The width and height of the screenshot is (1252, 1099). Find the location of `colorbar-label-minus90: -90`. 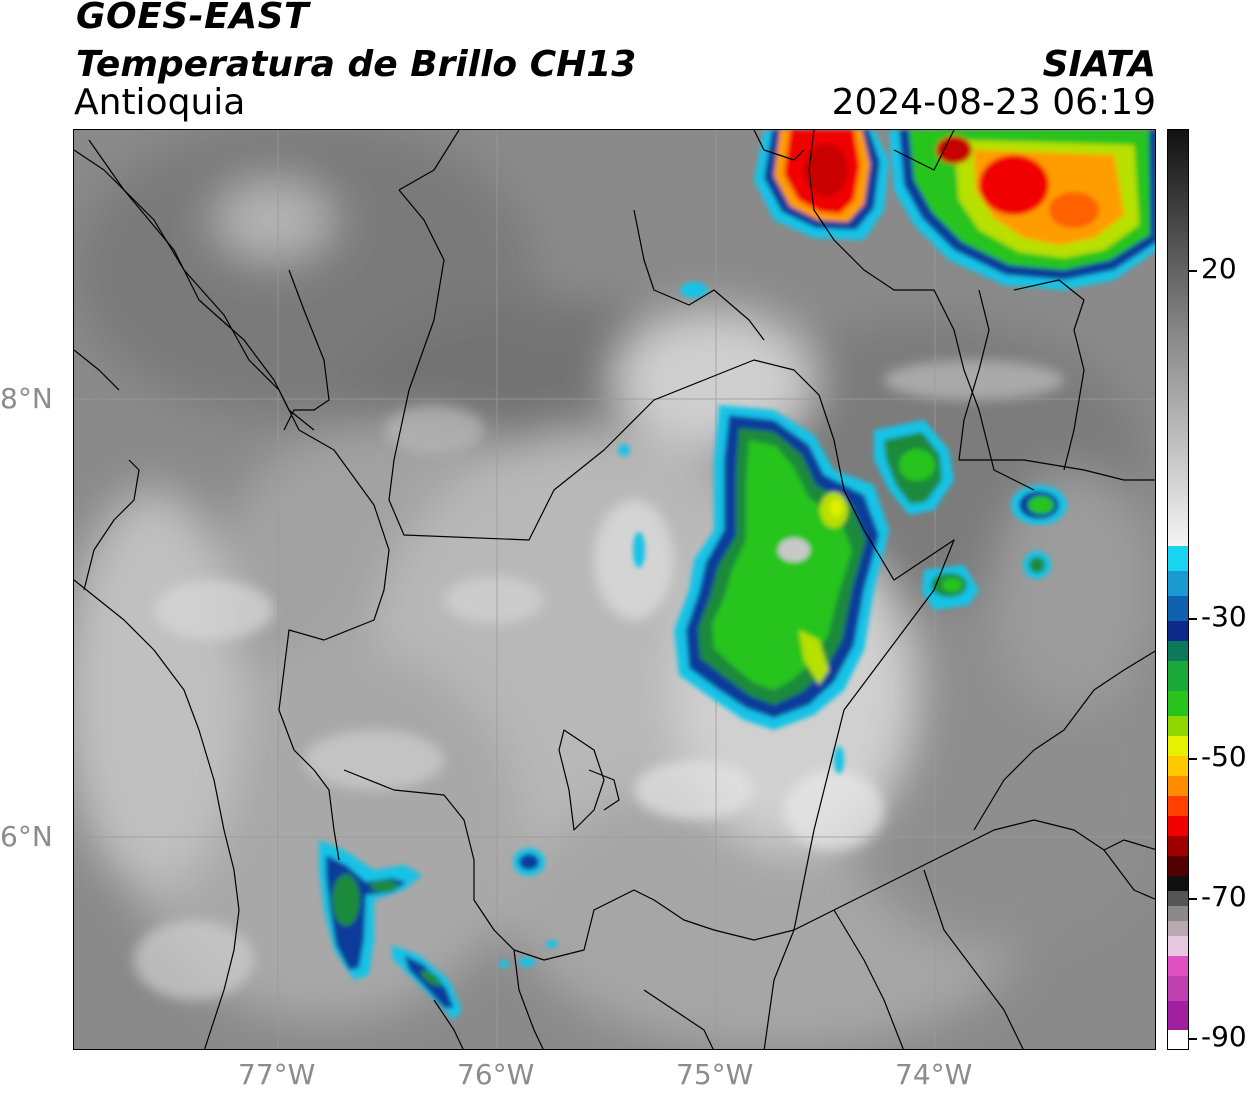

colorbar-label-minus90: -90 is located at coordinates (1224, 1036).